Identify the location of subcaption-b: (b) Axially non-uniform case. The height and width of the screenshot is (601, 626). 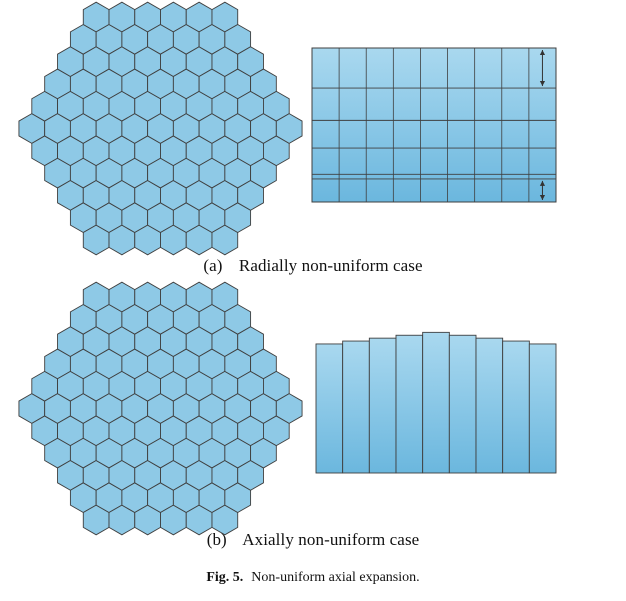
(313, 540).